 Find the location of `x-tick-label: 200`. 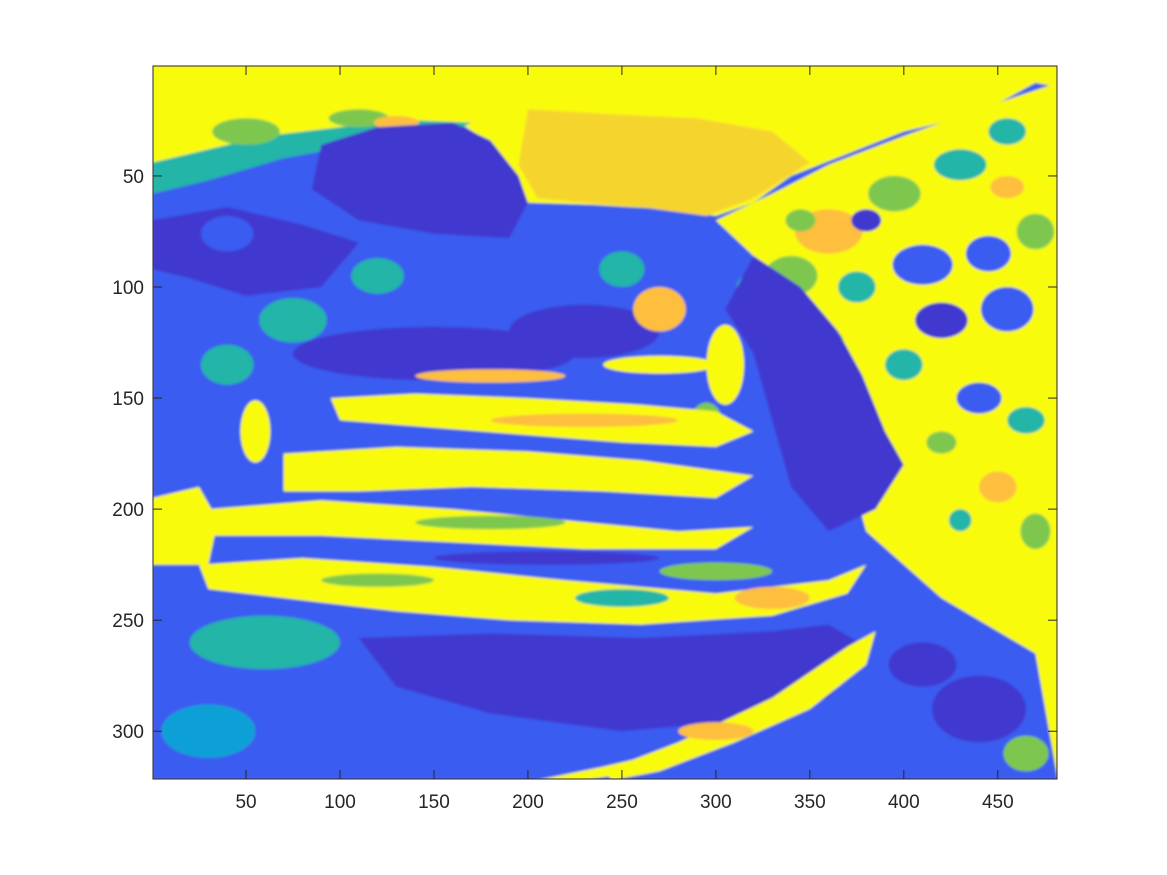

x-tick-label: 200 is located at coordinates (528, 802).